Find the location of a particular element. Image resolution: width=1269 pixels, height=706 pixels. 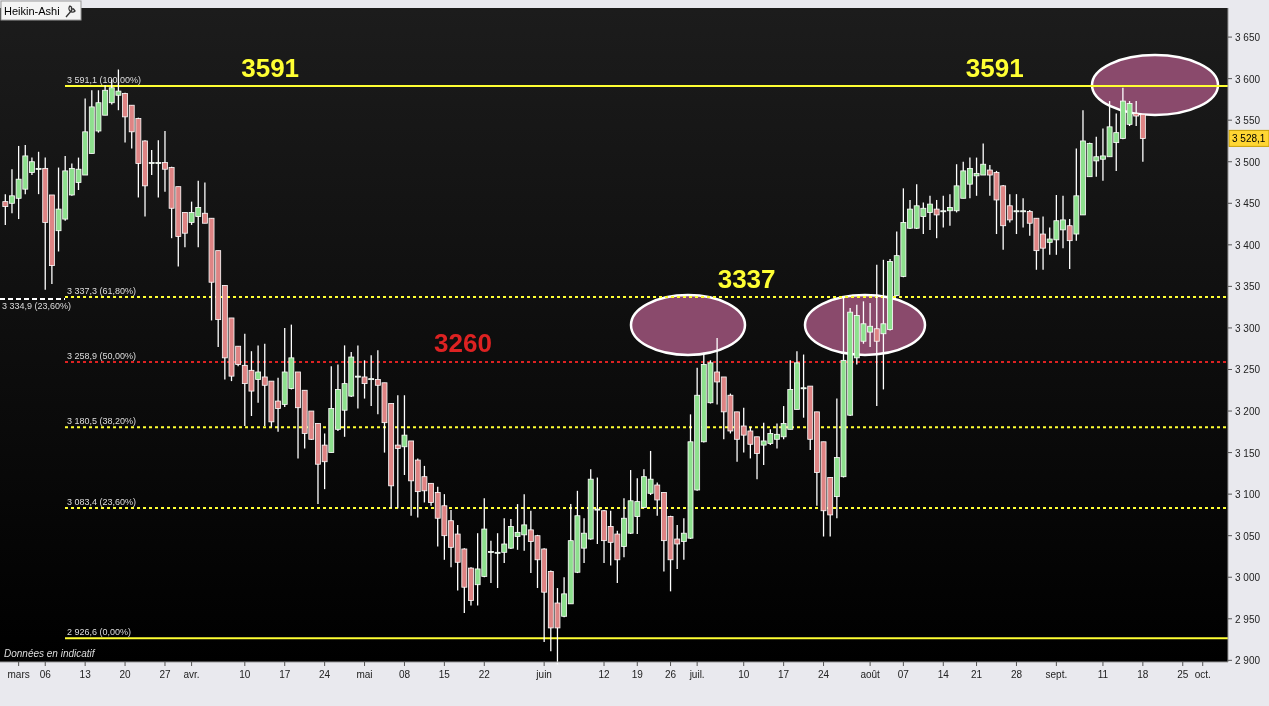

ref-line-label: 3 180,5 (38,20%) is located at coordinates (102, 421).